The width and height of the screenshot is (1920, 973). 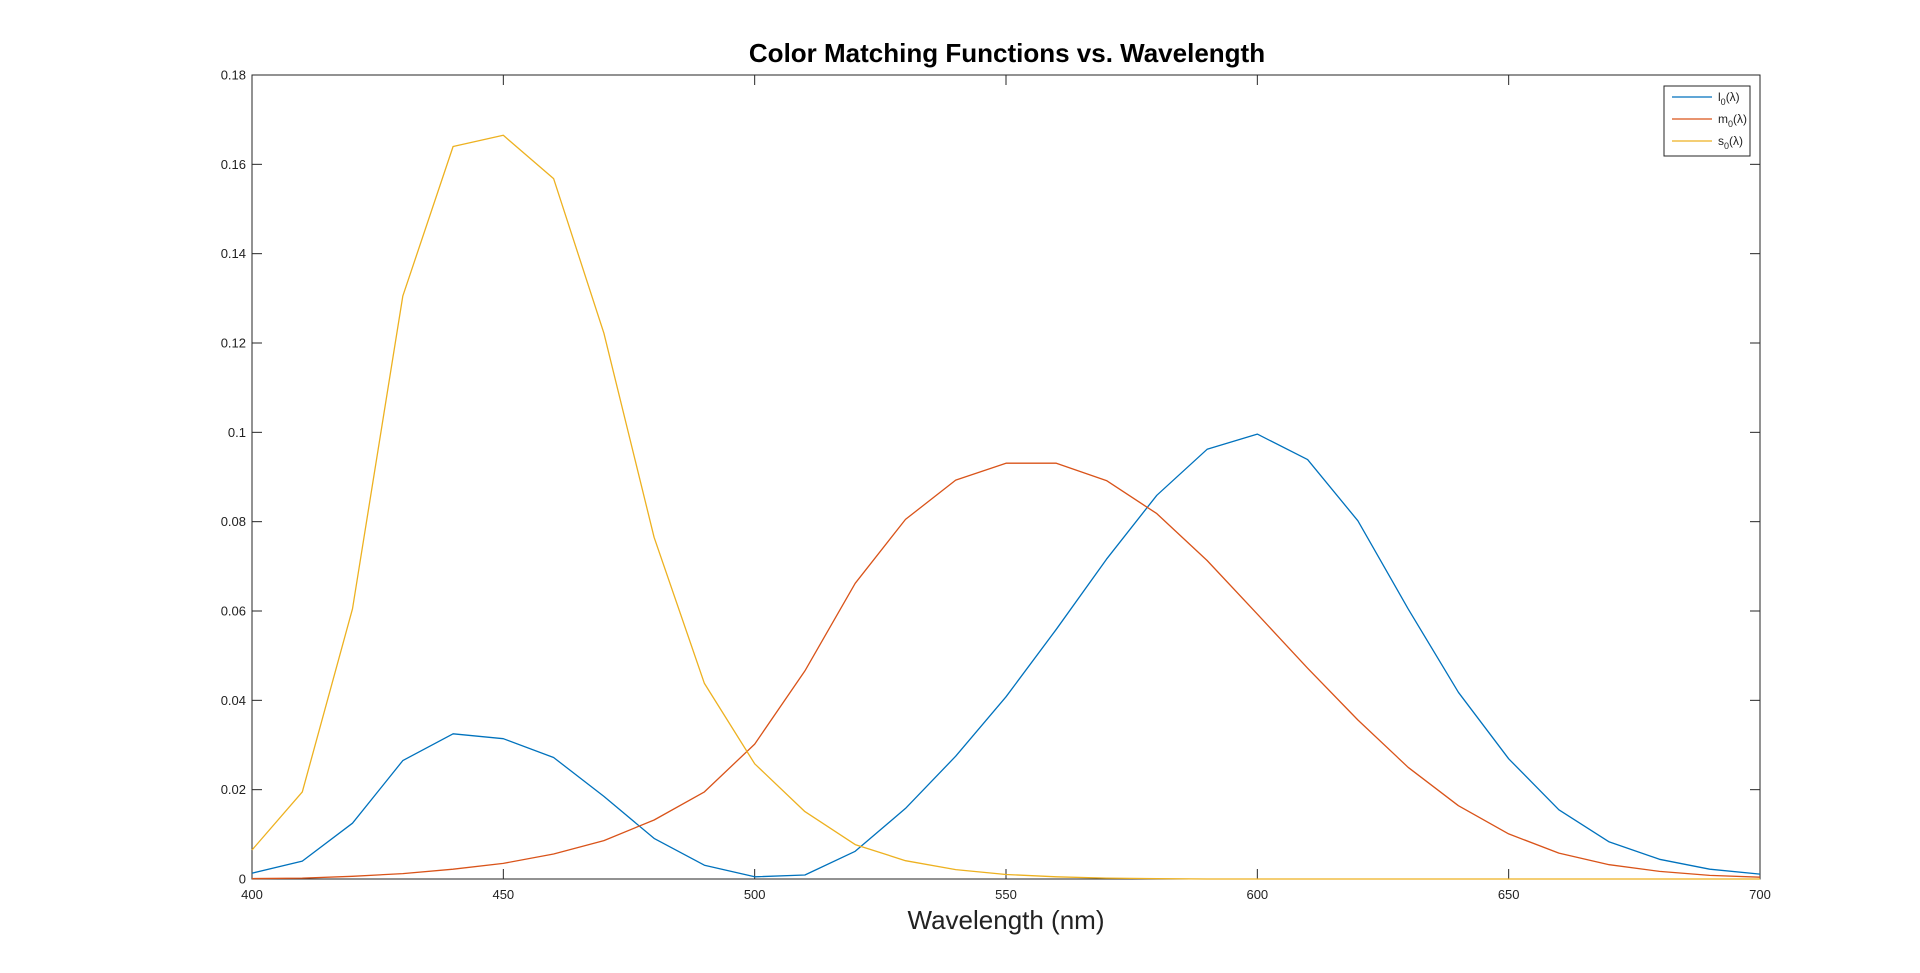 I want to click on y-tick-label: 0.08, so click(x=233, y=521).